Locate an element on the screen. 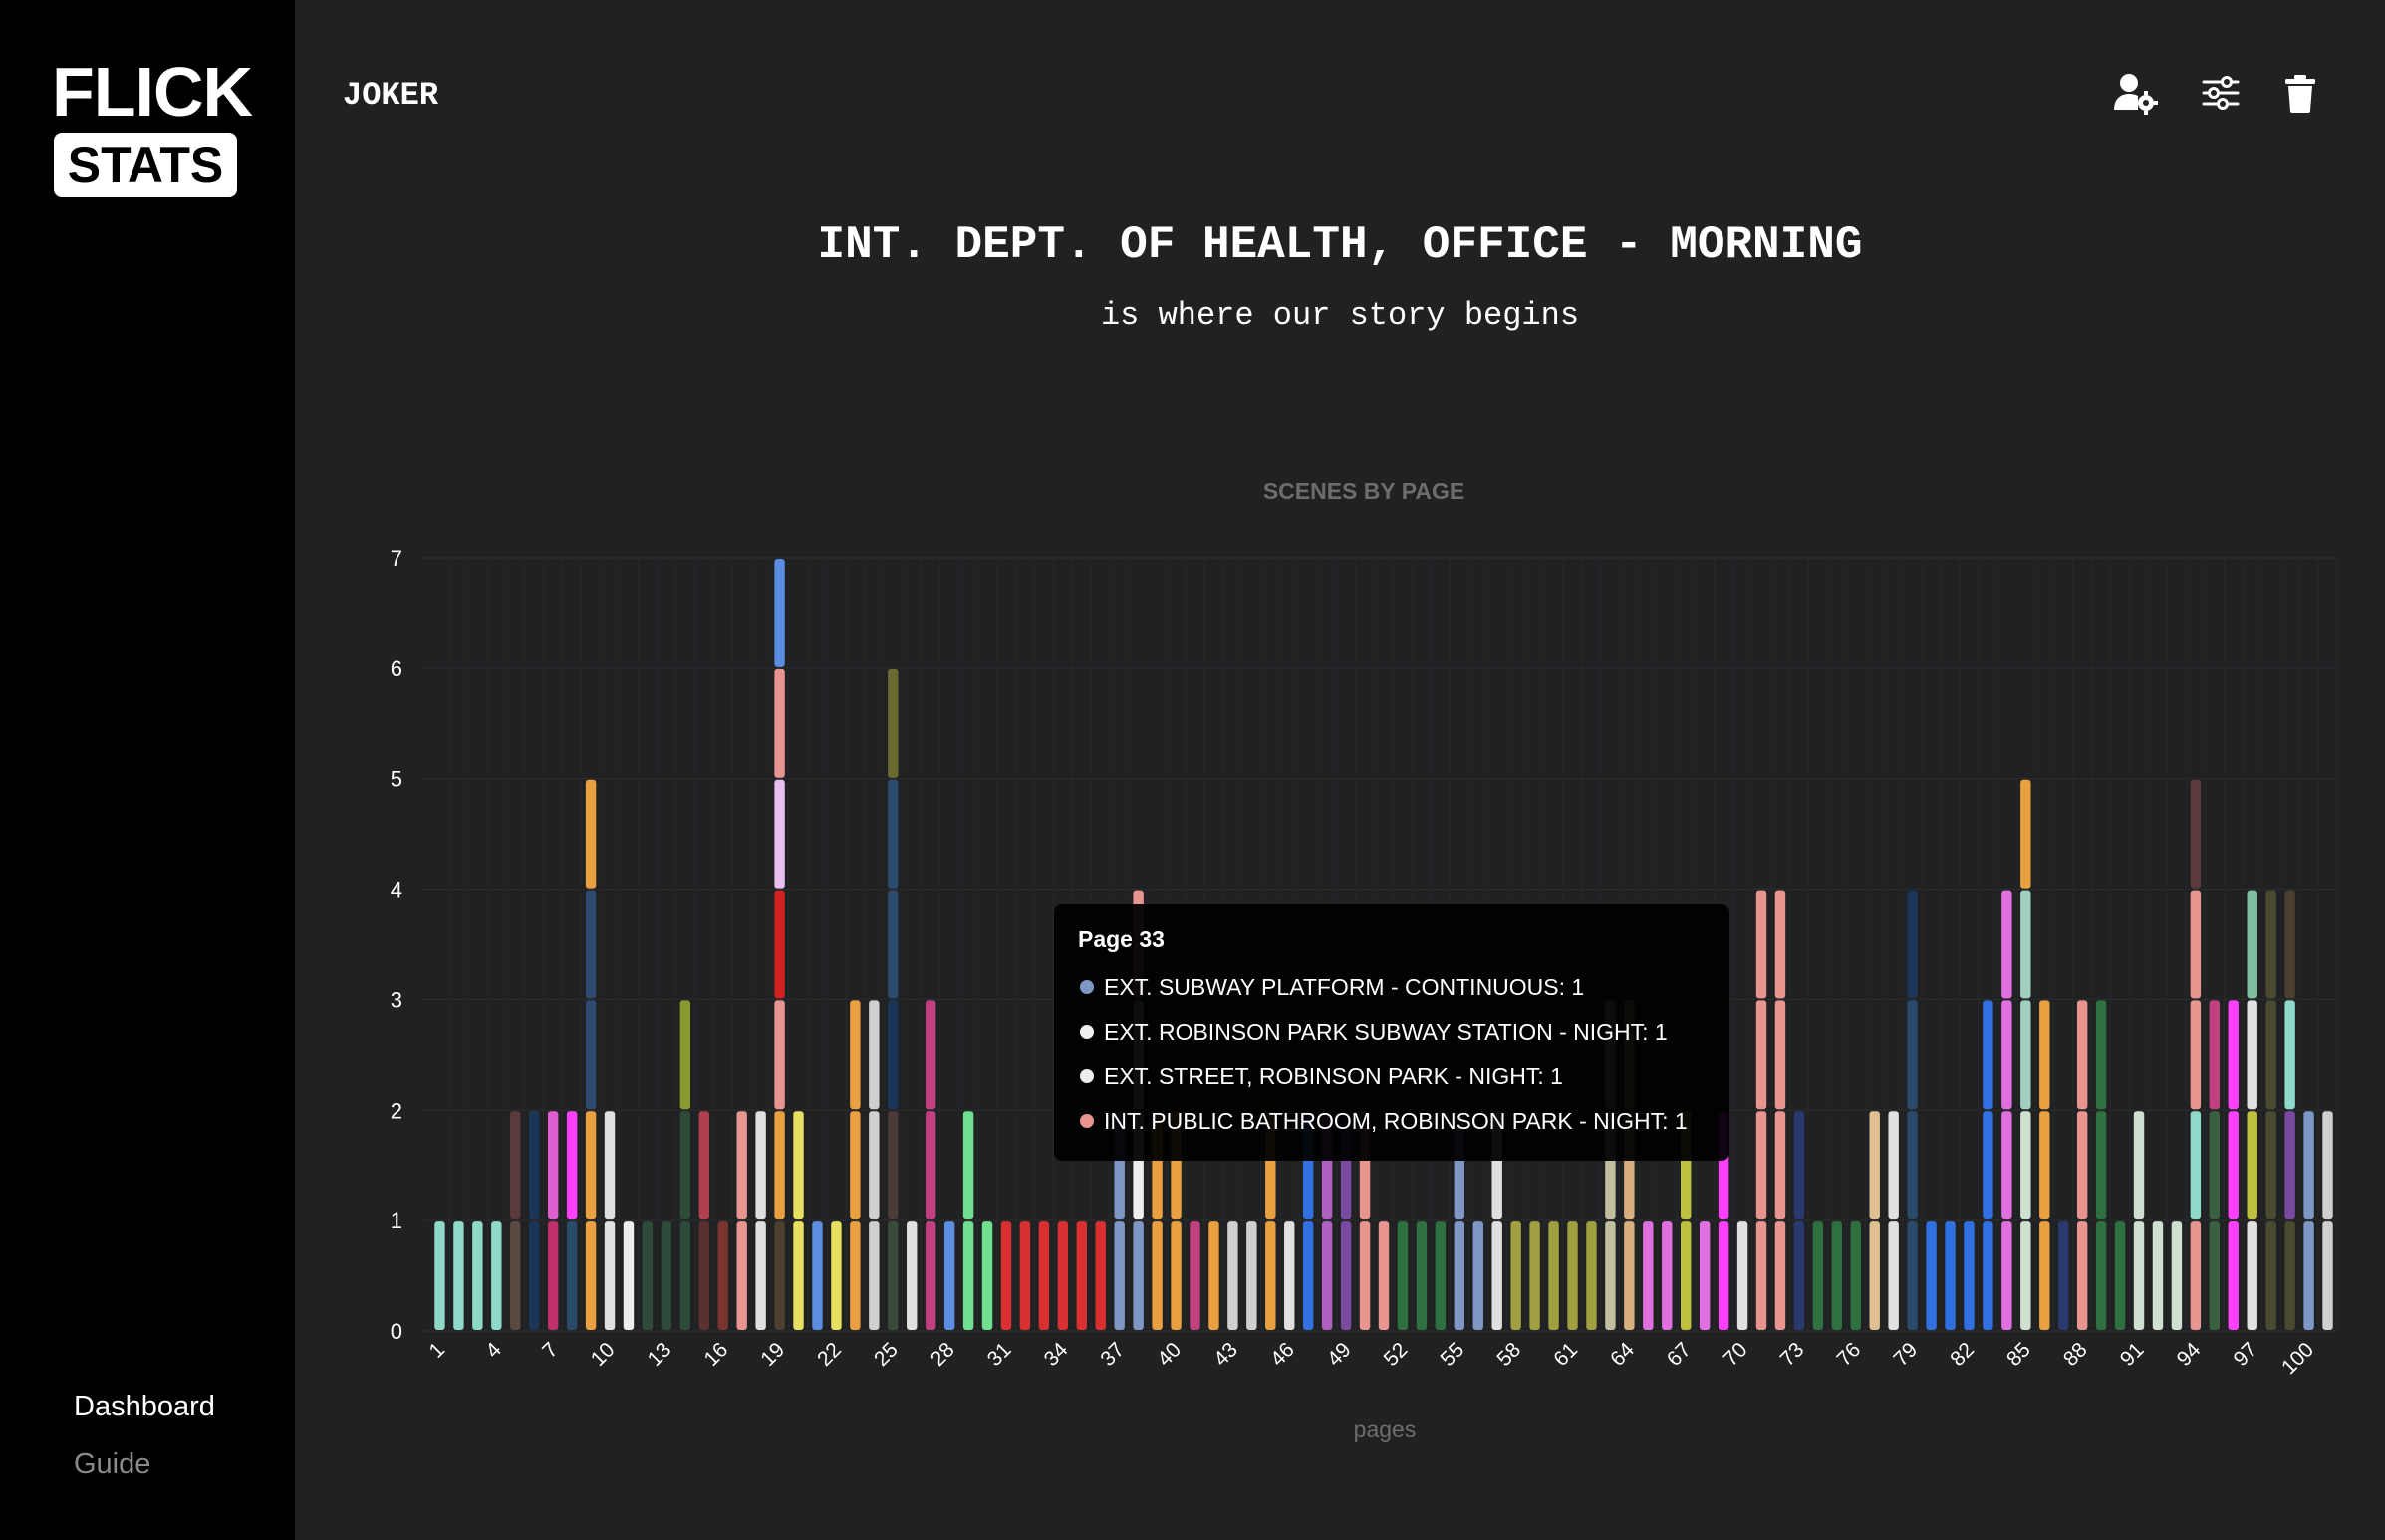 The width and height of the screenshot is (2385, 1540). trash-icon is located at coordinates (2300, 93).